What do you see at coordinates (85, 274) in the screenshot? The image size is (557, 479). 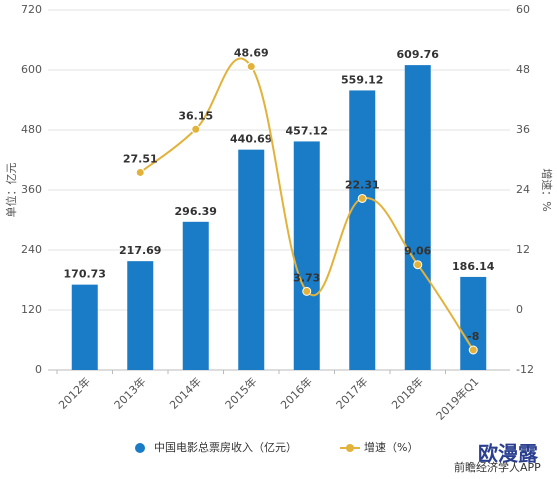 I see `bar-value-label: 170.73` at bounding box center [85, 274].